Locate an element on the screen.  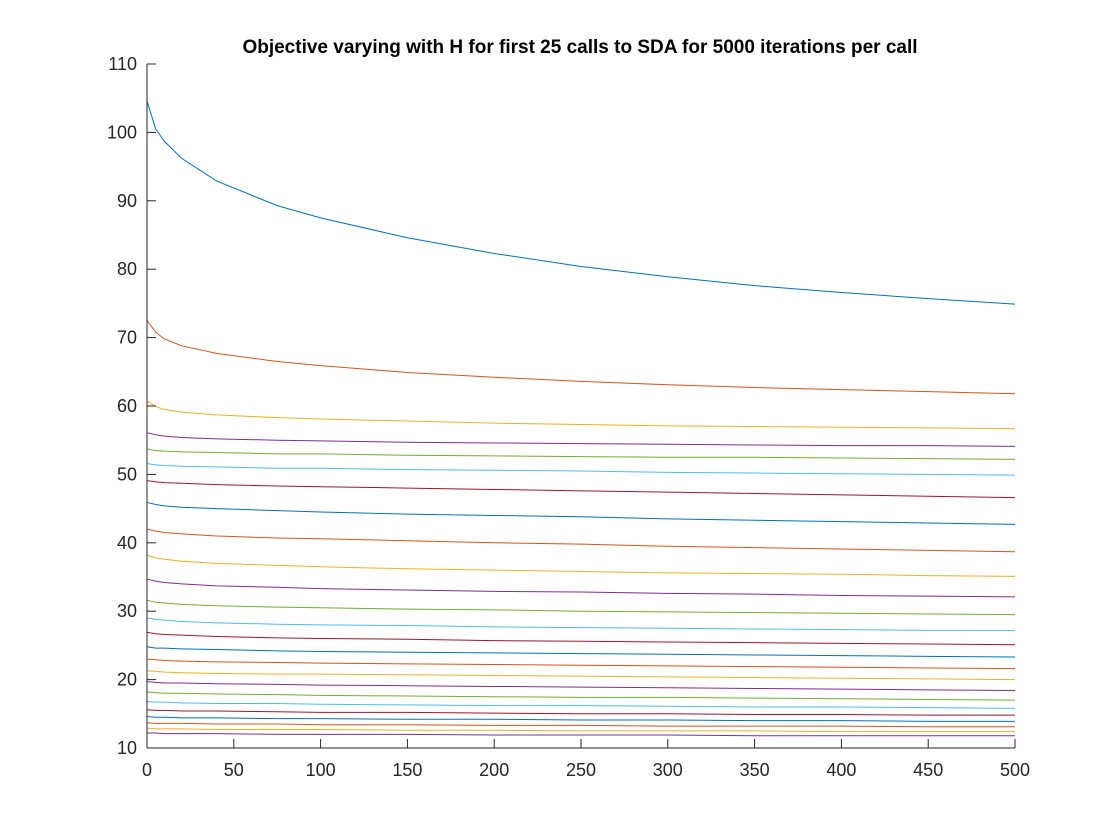
x-tick-label: 200 is located at coordinates (494, 770).